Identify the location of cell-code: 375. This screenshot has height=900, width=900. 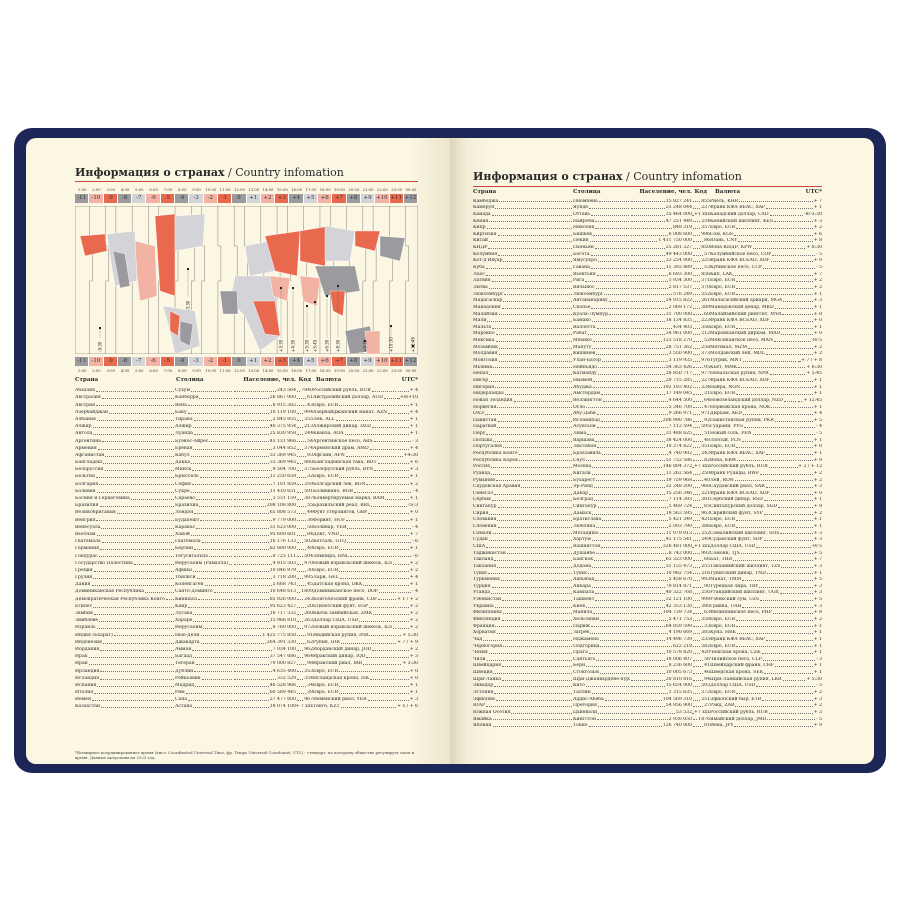
(308, 470).